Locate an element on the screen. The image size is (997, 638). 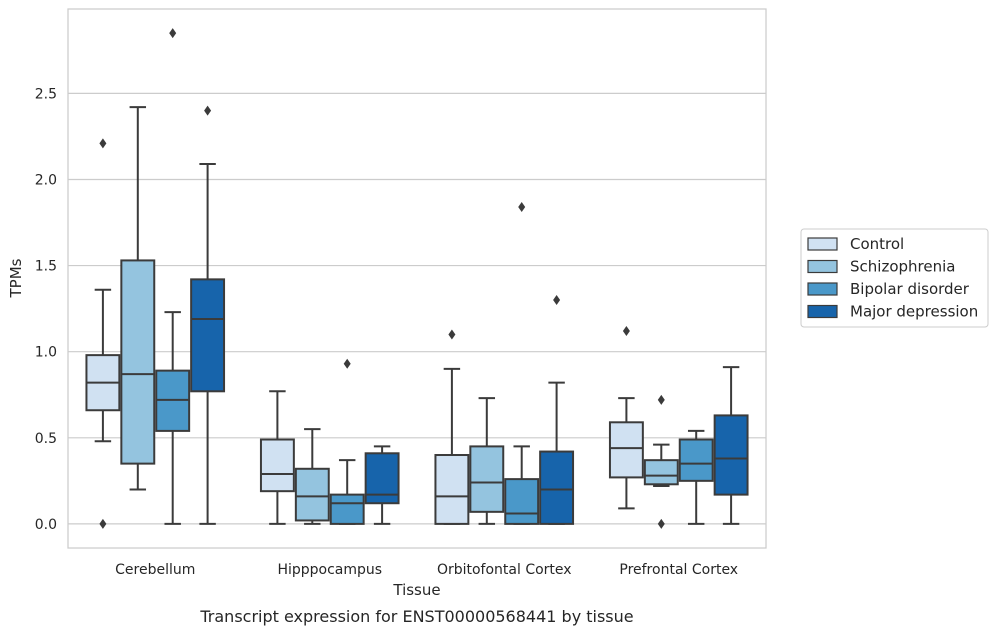
x-axis-label: Tissue is located at coordinates (416, 590).